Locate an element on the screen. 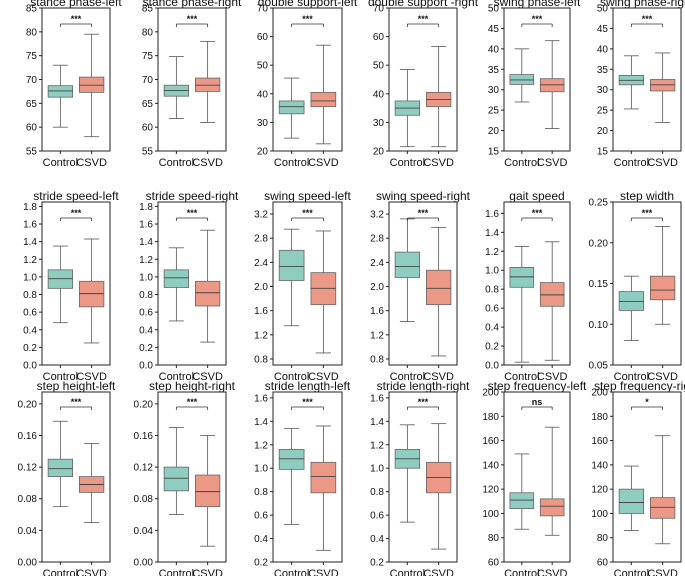 Image resolution: width=685 pixels, height=576 pixels. y-tick-label: 0.20 is located at coordinates (144, 404).